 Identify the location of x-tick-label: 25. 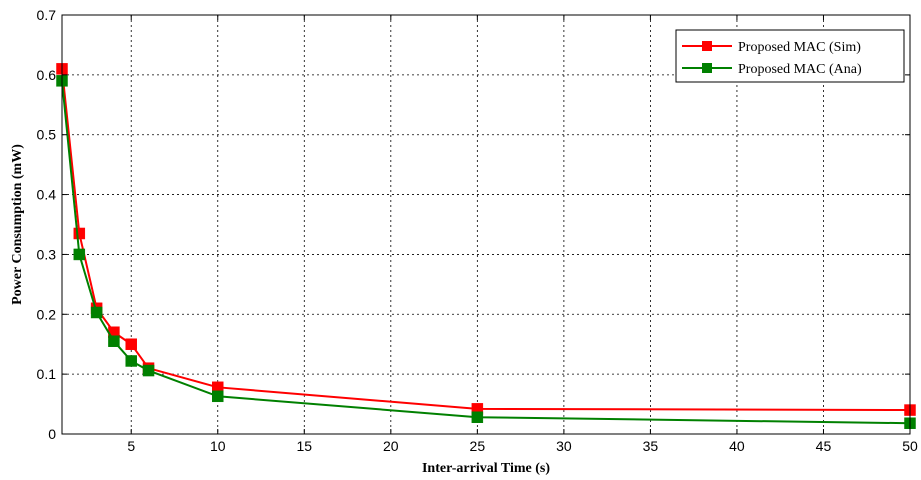
(478, 446).